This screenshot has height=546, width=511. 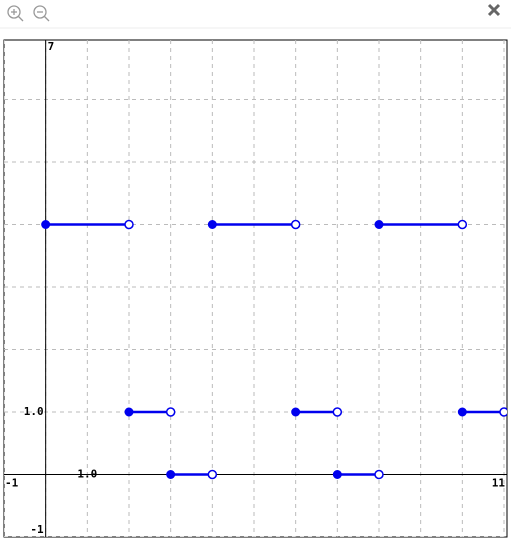 I want to click on x-tick-label: 1.0, so click(x=87, y=474).